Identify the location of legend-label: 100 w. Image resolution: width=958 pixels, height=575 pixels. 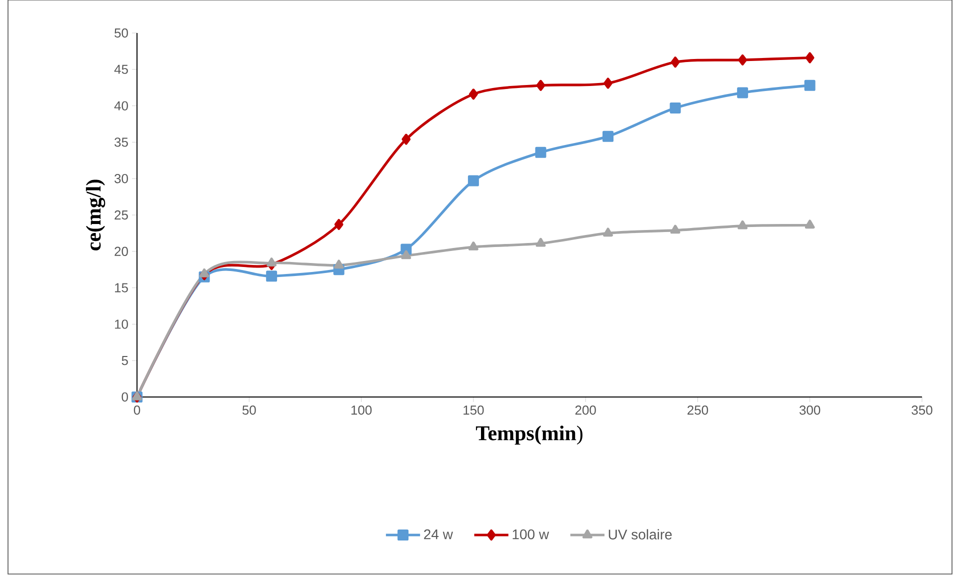
(531, 534).